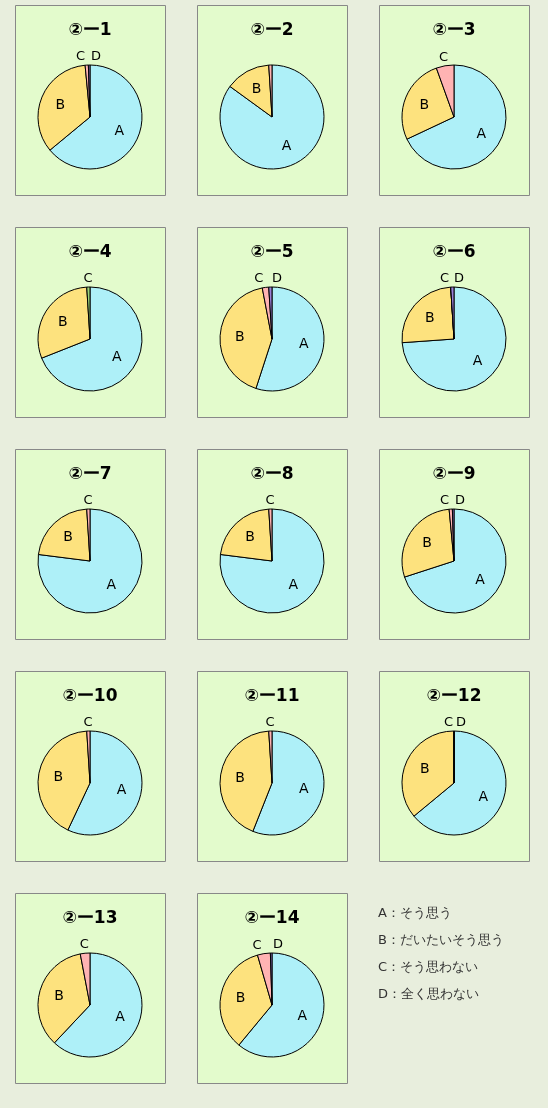  Describe the element at coordinates (90, 251) in the screenshot. I see `chart-title: ②ー4` at that location.